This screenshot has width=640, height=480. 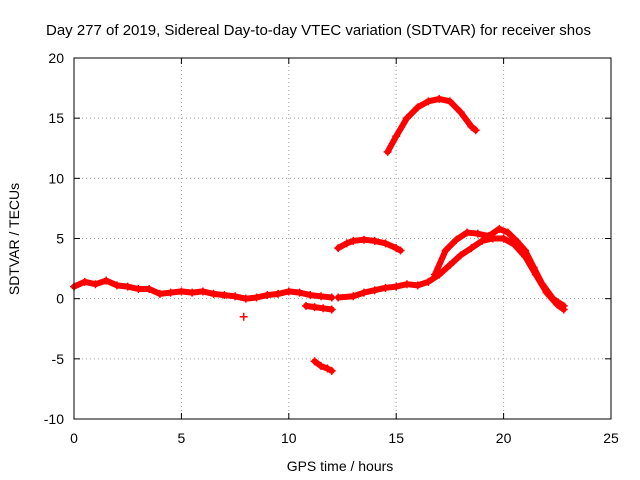 I want to click on x-tick-label: 20, so click(x=504, y=438).